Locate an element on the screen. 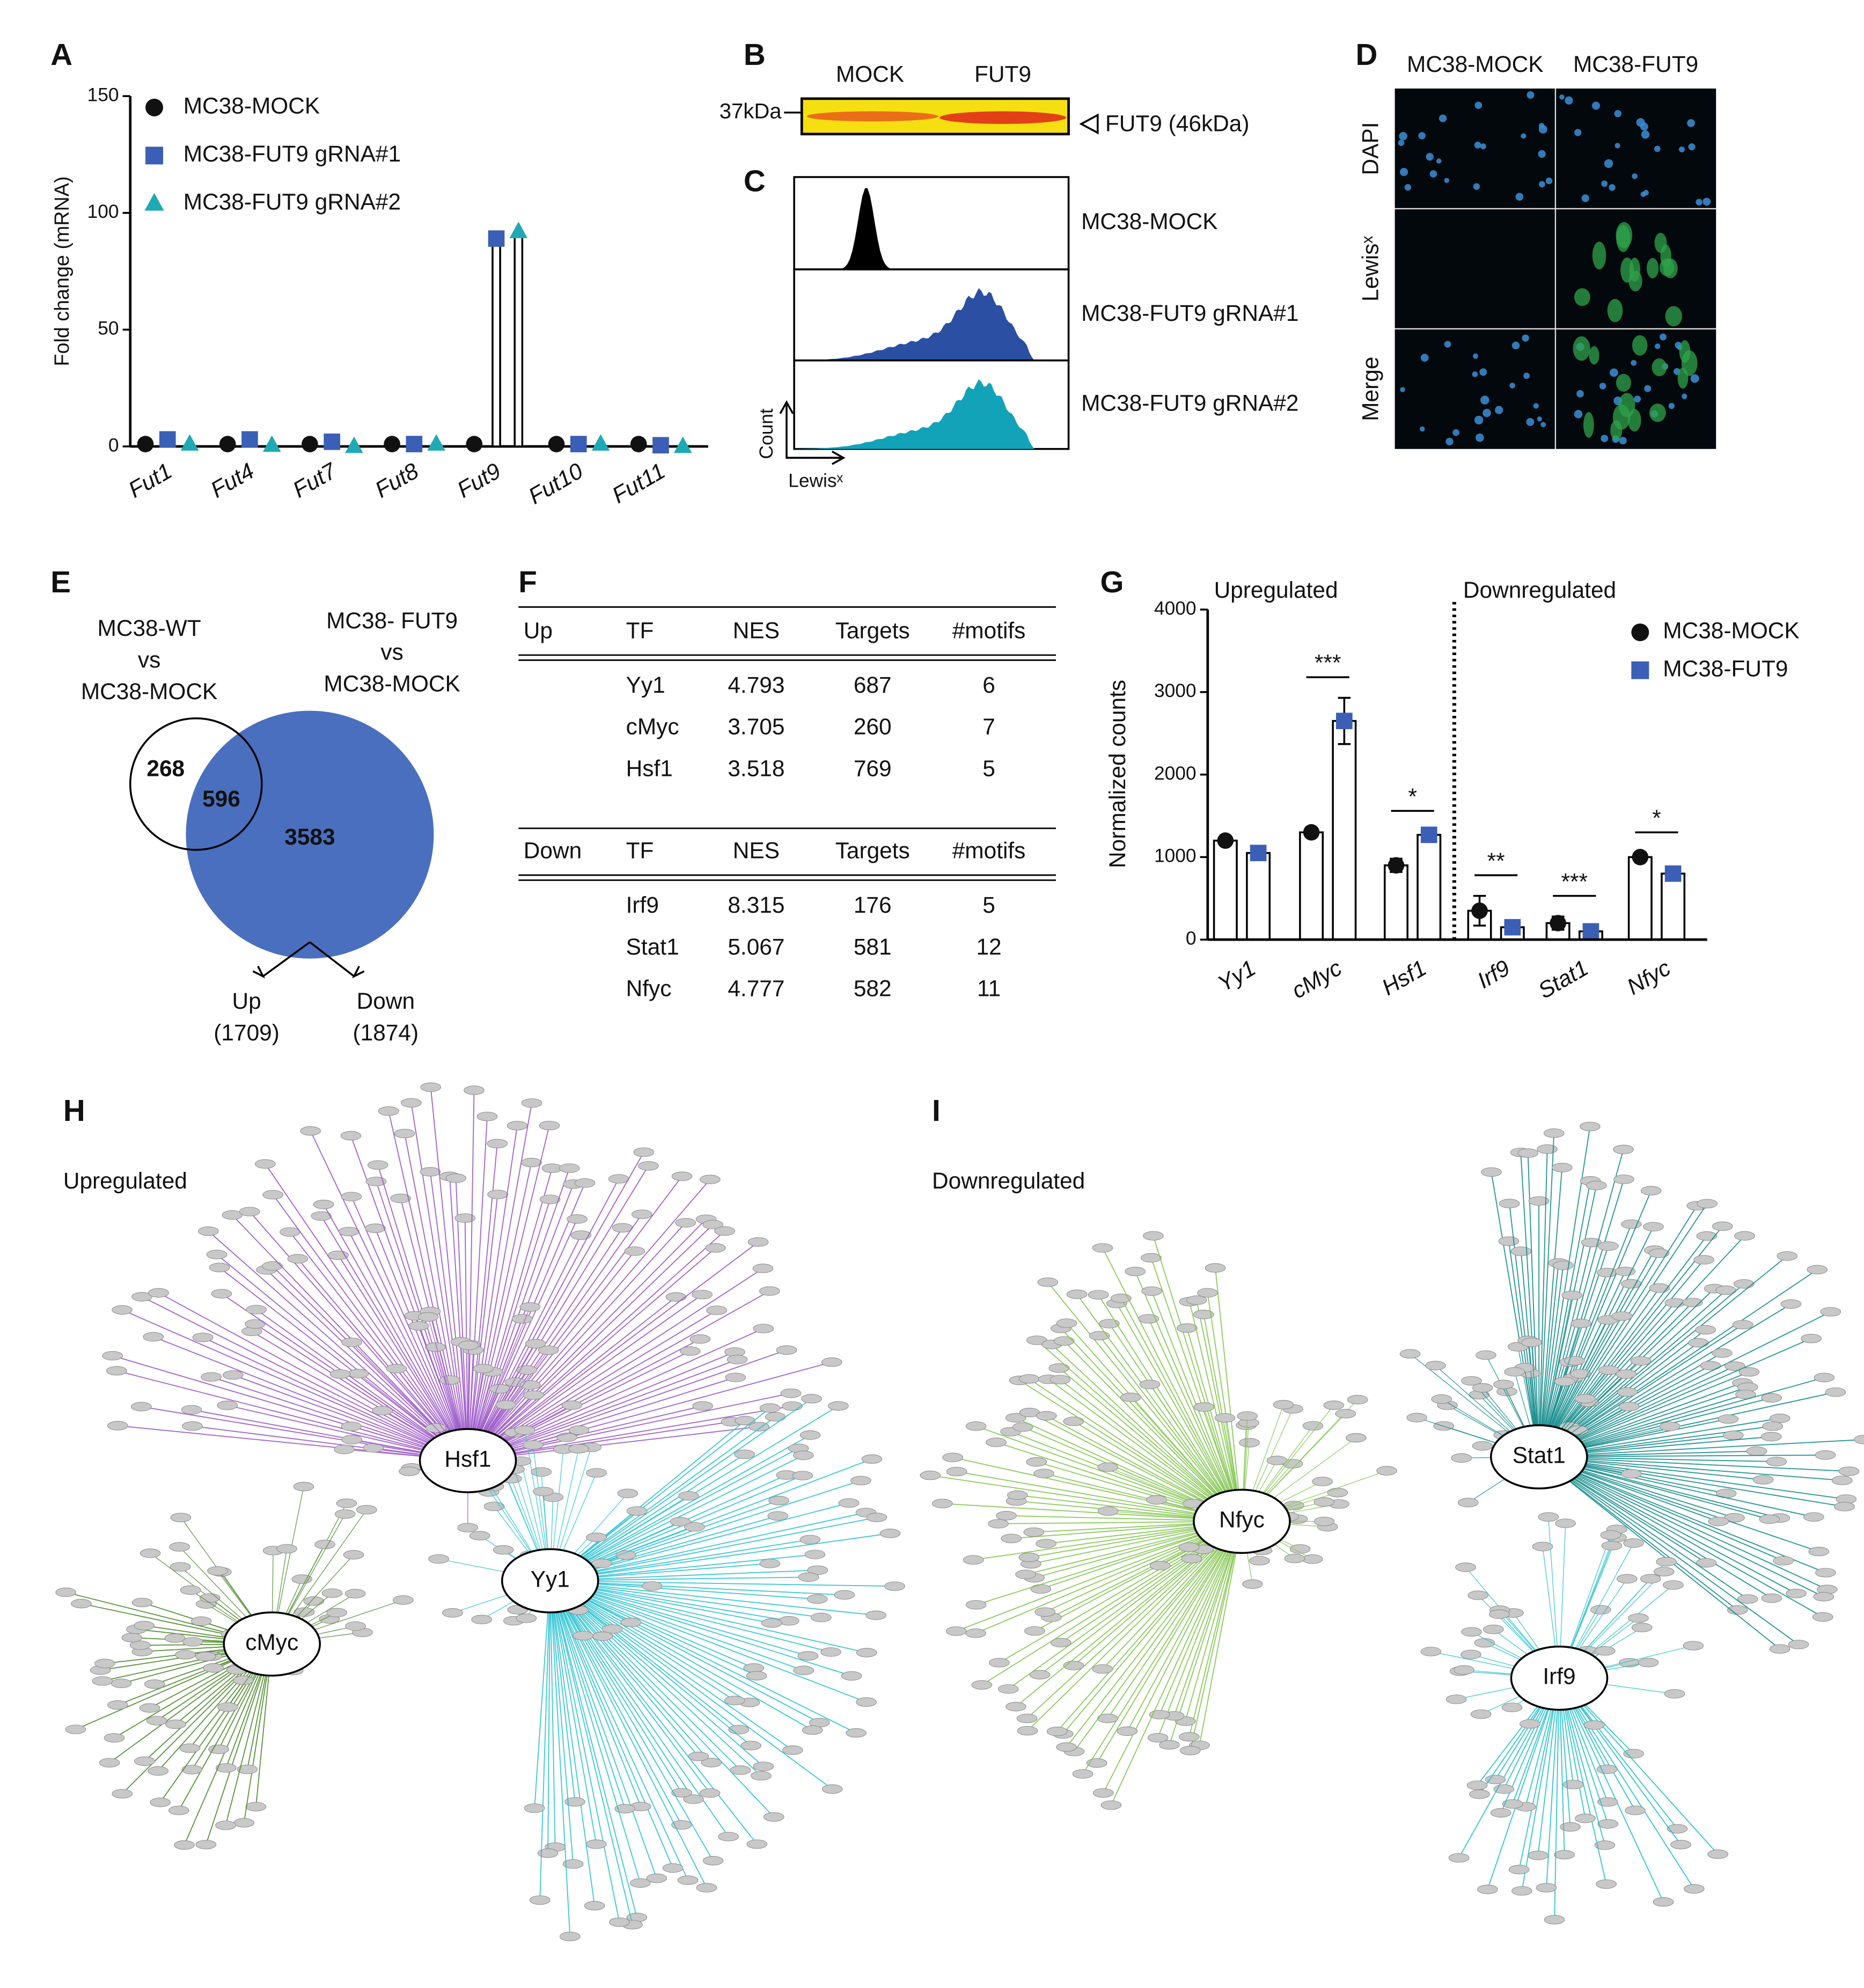 This screenshot has width=1864, height=1988. table-header: Targets is located at coordinates (872, 851).